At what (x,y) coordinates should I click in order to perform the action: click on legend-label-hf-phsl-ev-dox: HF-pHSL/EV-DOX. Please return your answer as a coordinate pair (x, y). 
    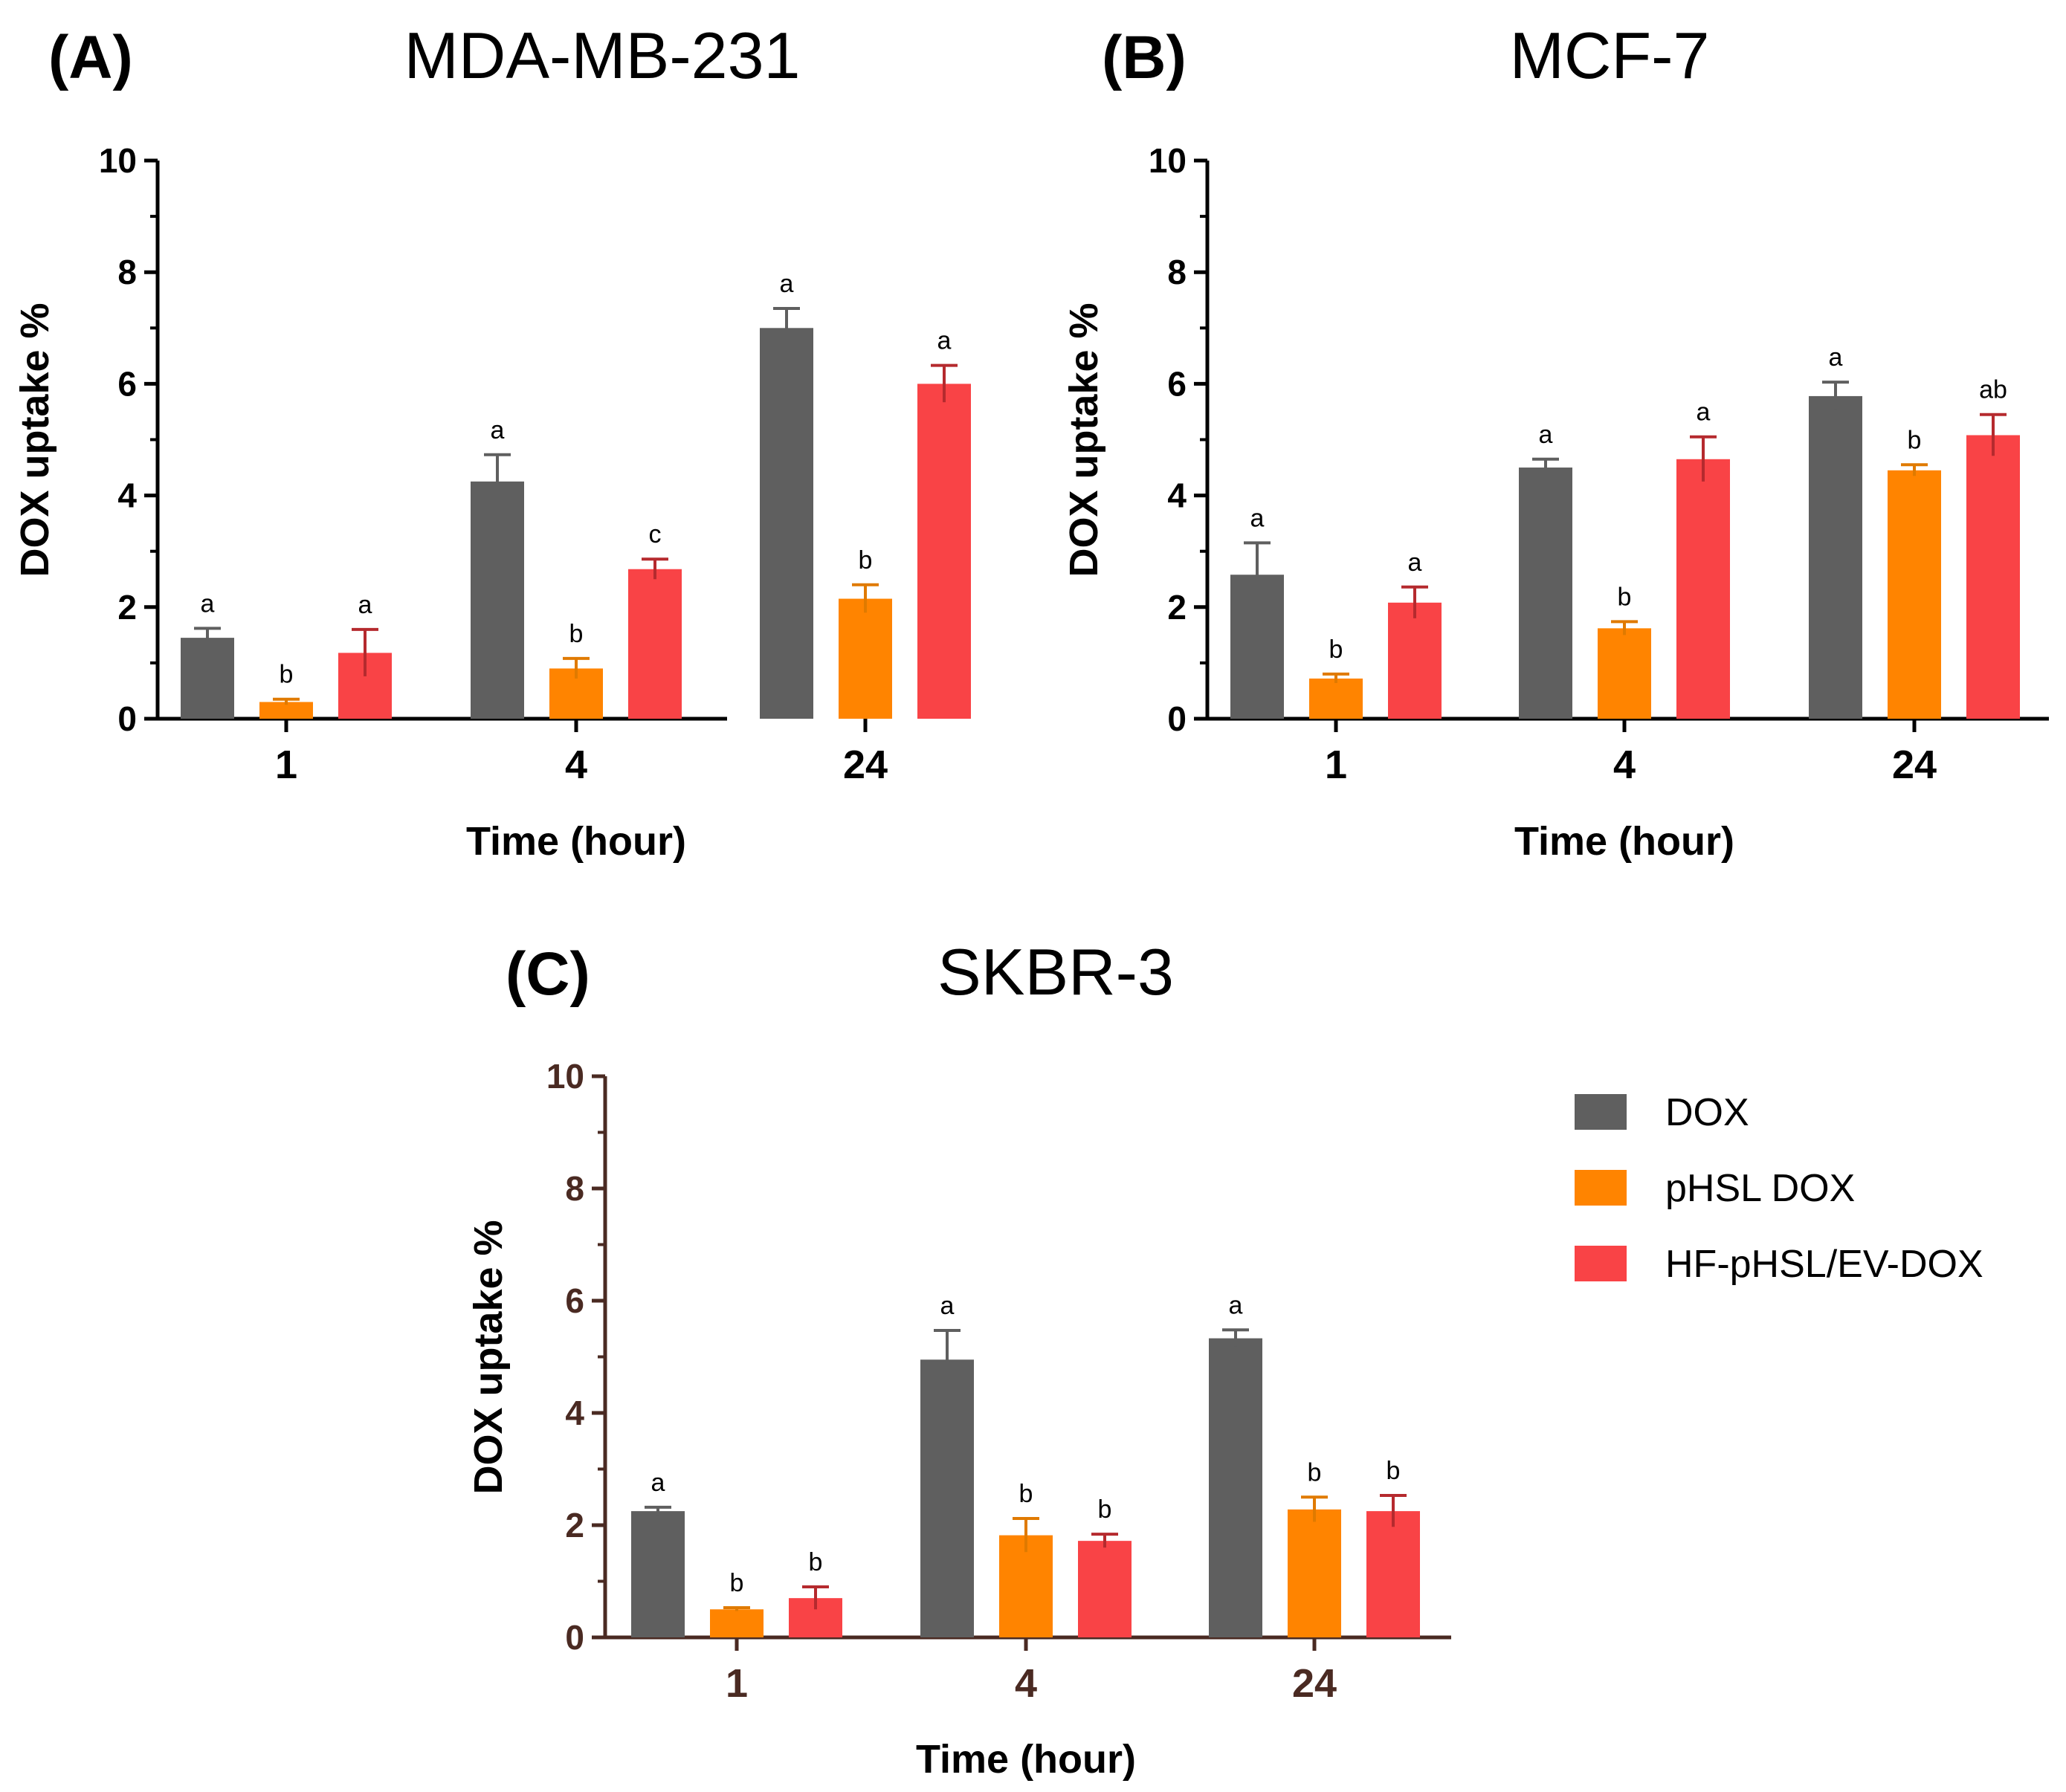
    Looking at the image, I should click on (1824, 1264).